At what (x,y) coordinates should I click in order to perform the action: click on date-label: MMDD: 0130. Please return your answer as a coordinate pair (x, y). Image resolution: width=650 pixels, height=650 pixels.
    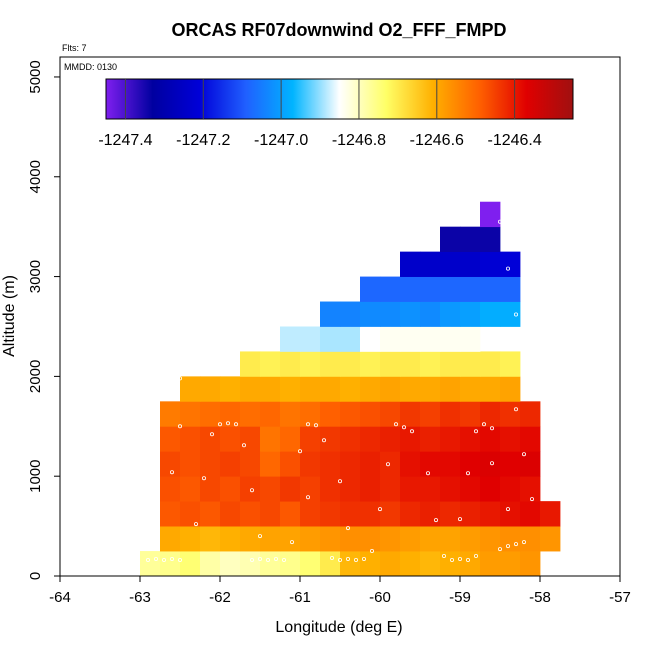
    Looking at the image, I should click on (90, 67).